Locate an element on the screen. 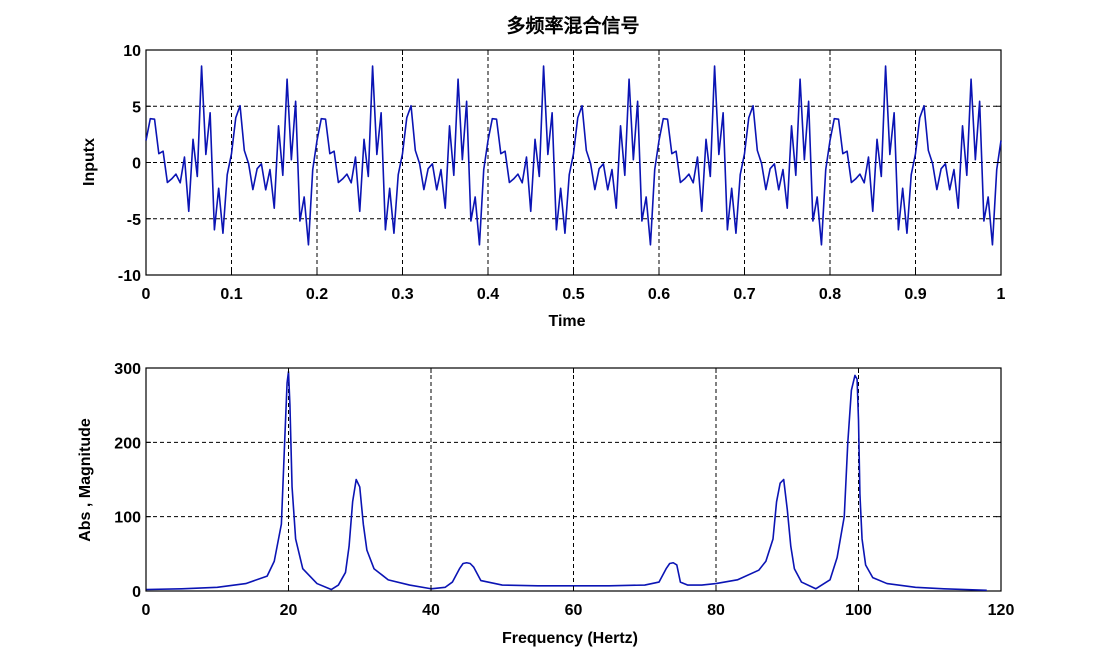  frequency-domain-x-tick-label: 0 is located at coordinates (146, 610).